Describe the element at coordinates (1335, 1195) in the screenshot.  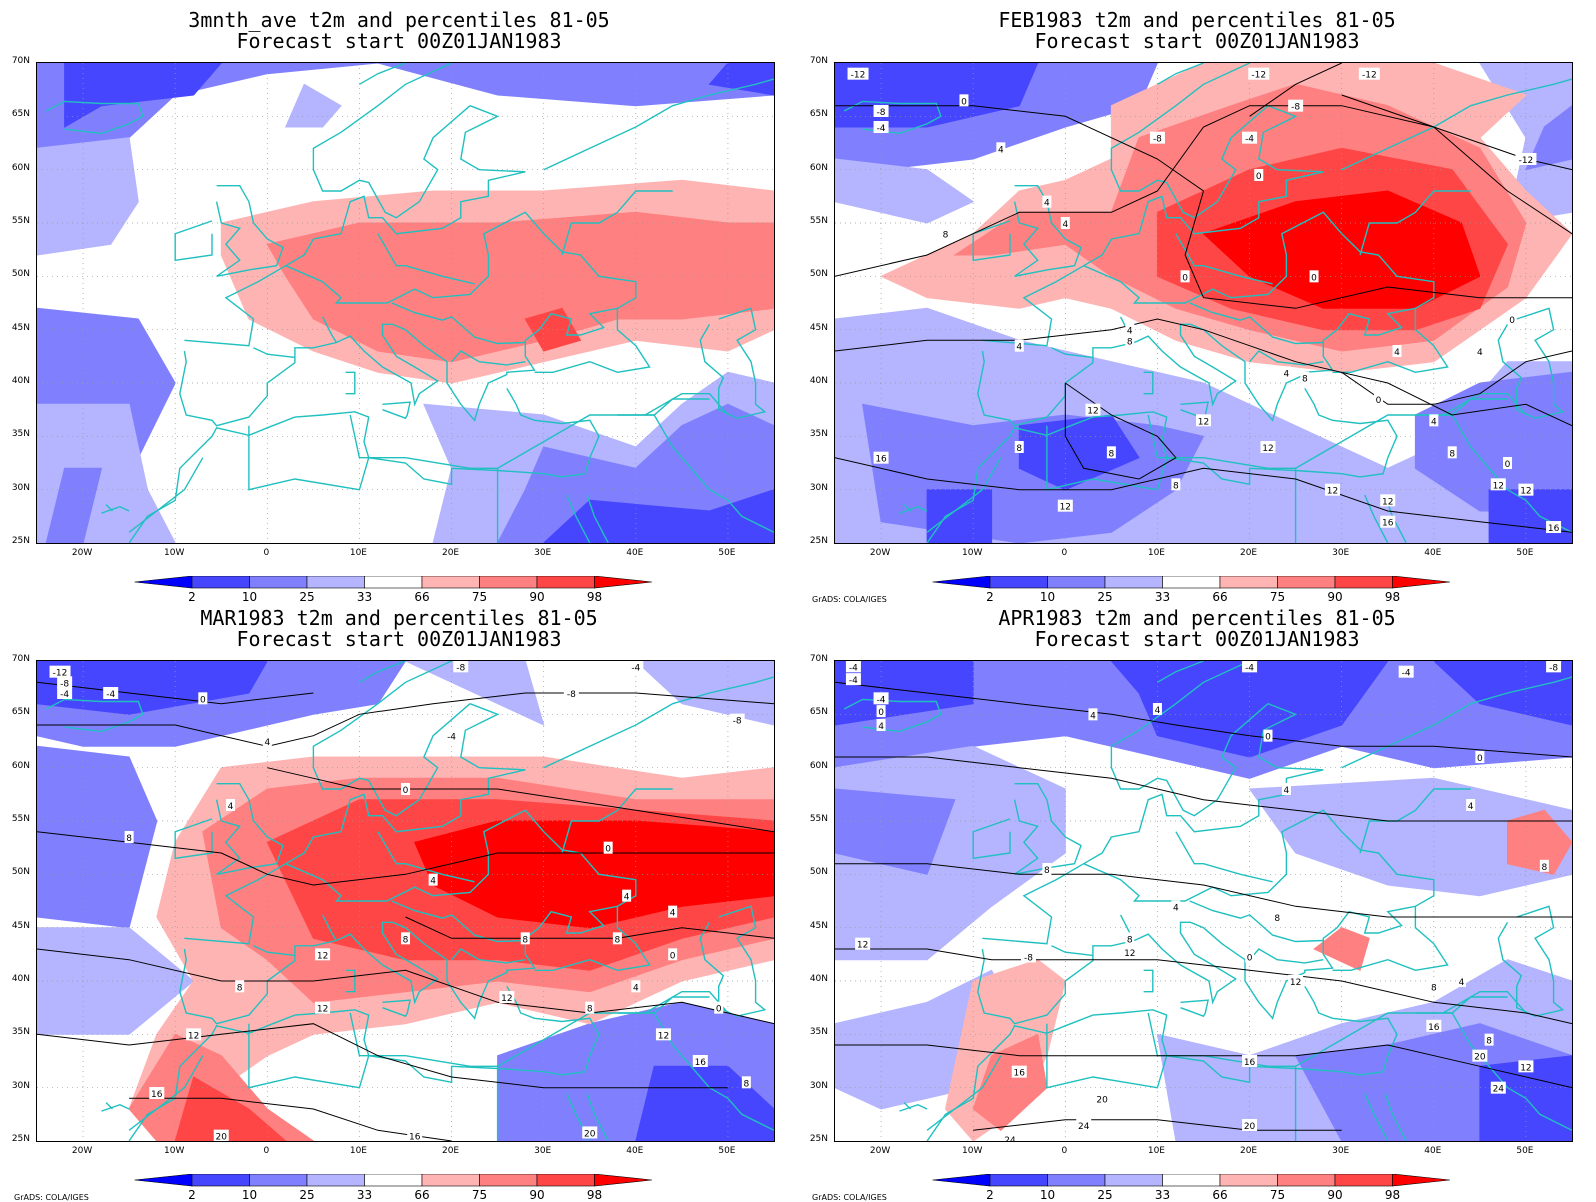
I see `colorbar-label: 90` at that location.